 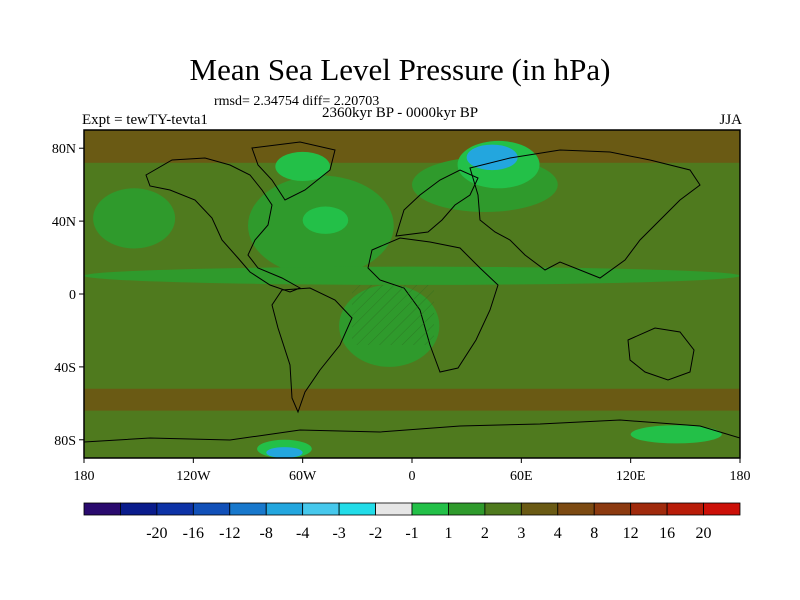 What do you see at coordinates (448, 533) in the screenshot?
I see `colorbar-label: 1` at bounding box center [448, 533].